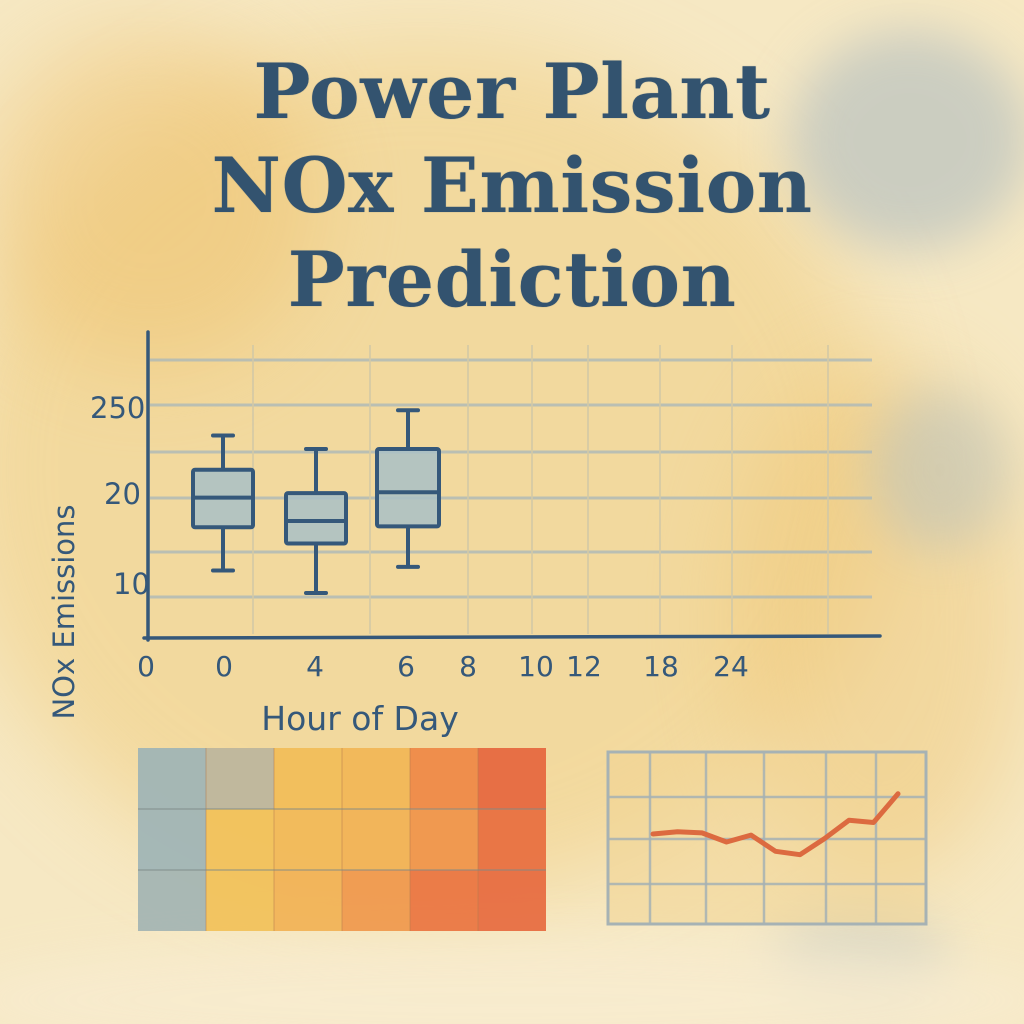 This screenshot has width=1024, height=1024. Describe the element at coordinates (536, 666) in the screenshot. I see `x-tick-label: 10` at that location.